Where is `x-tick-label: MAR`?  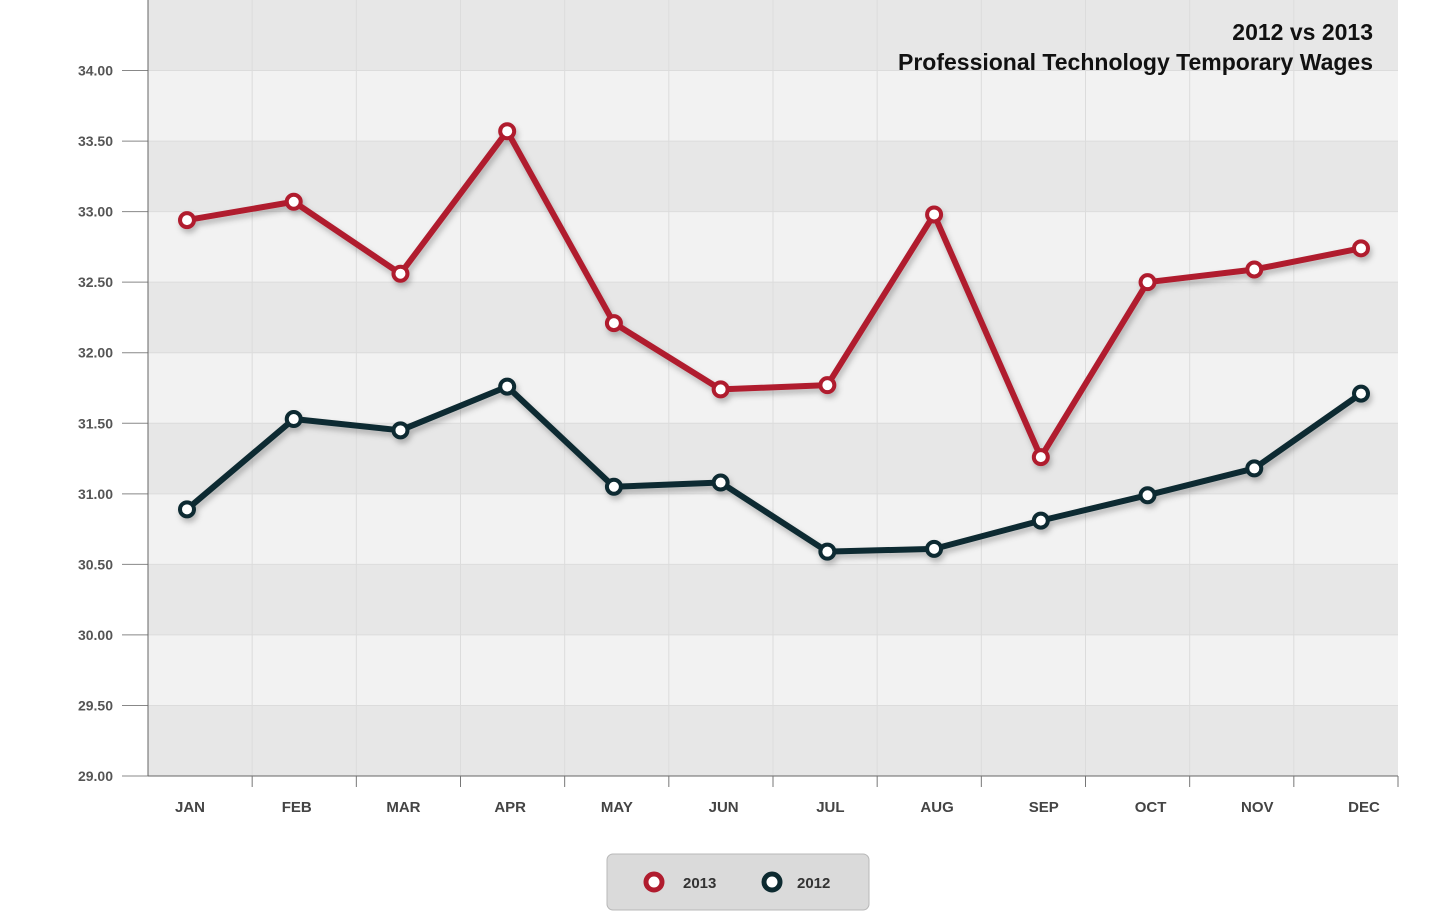
x-tick-label: MAR is located at coordinates (403, 807).